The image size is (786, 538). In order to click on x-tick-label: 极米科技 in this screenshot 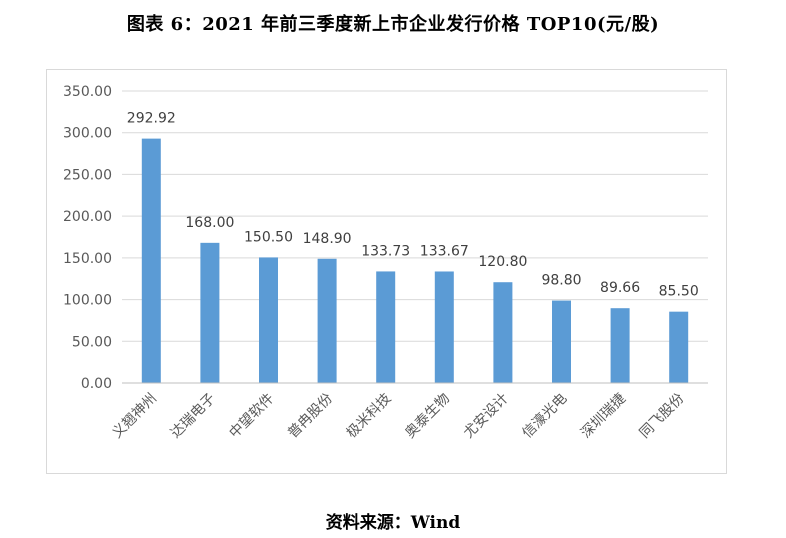, I will do `click(369, 416)`.